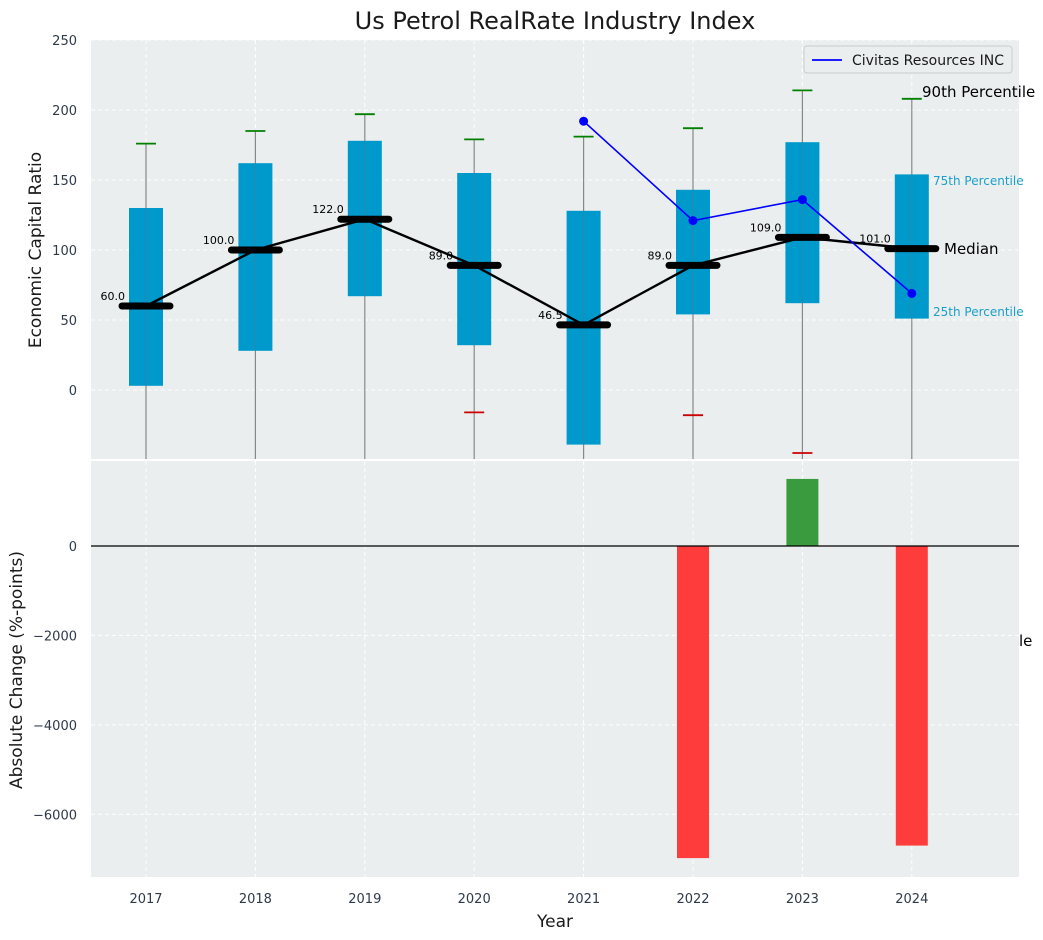 The height and width of the screenshot is (940, 1043). Describe the element at coordinates (255, 899) in the screenshot. I see `x-tick-label: 2018` at that location.